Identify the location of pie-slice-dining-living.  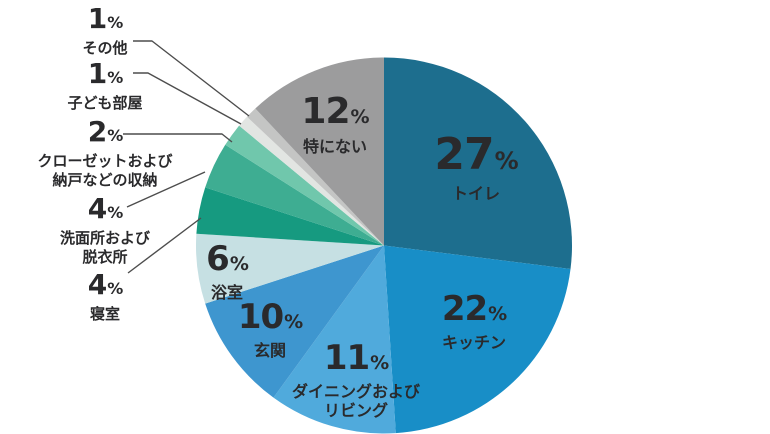
(334, 339).